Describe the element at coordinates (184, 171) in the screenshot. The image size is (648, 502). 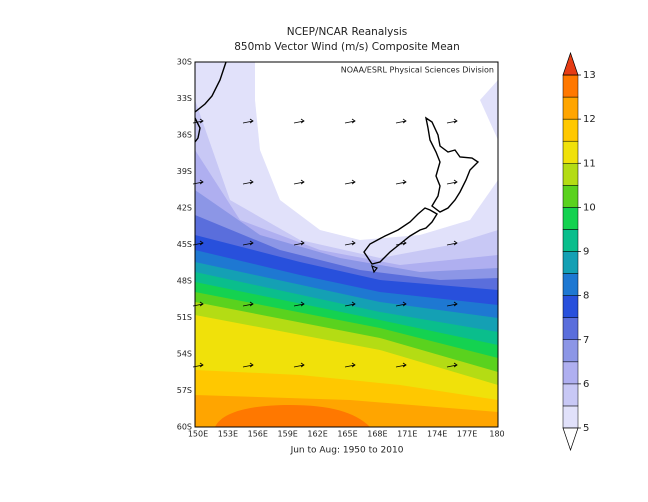
I see `lat-label: 39S` at that location.